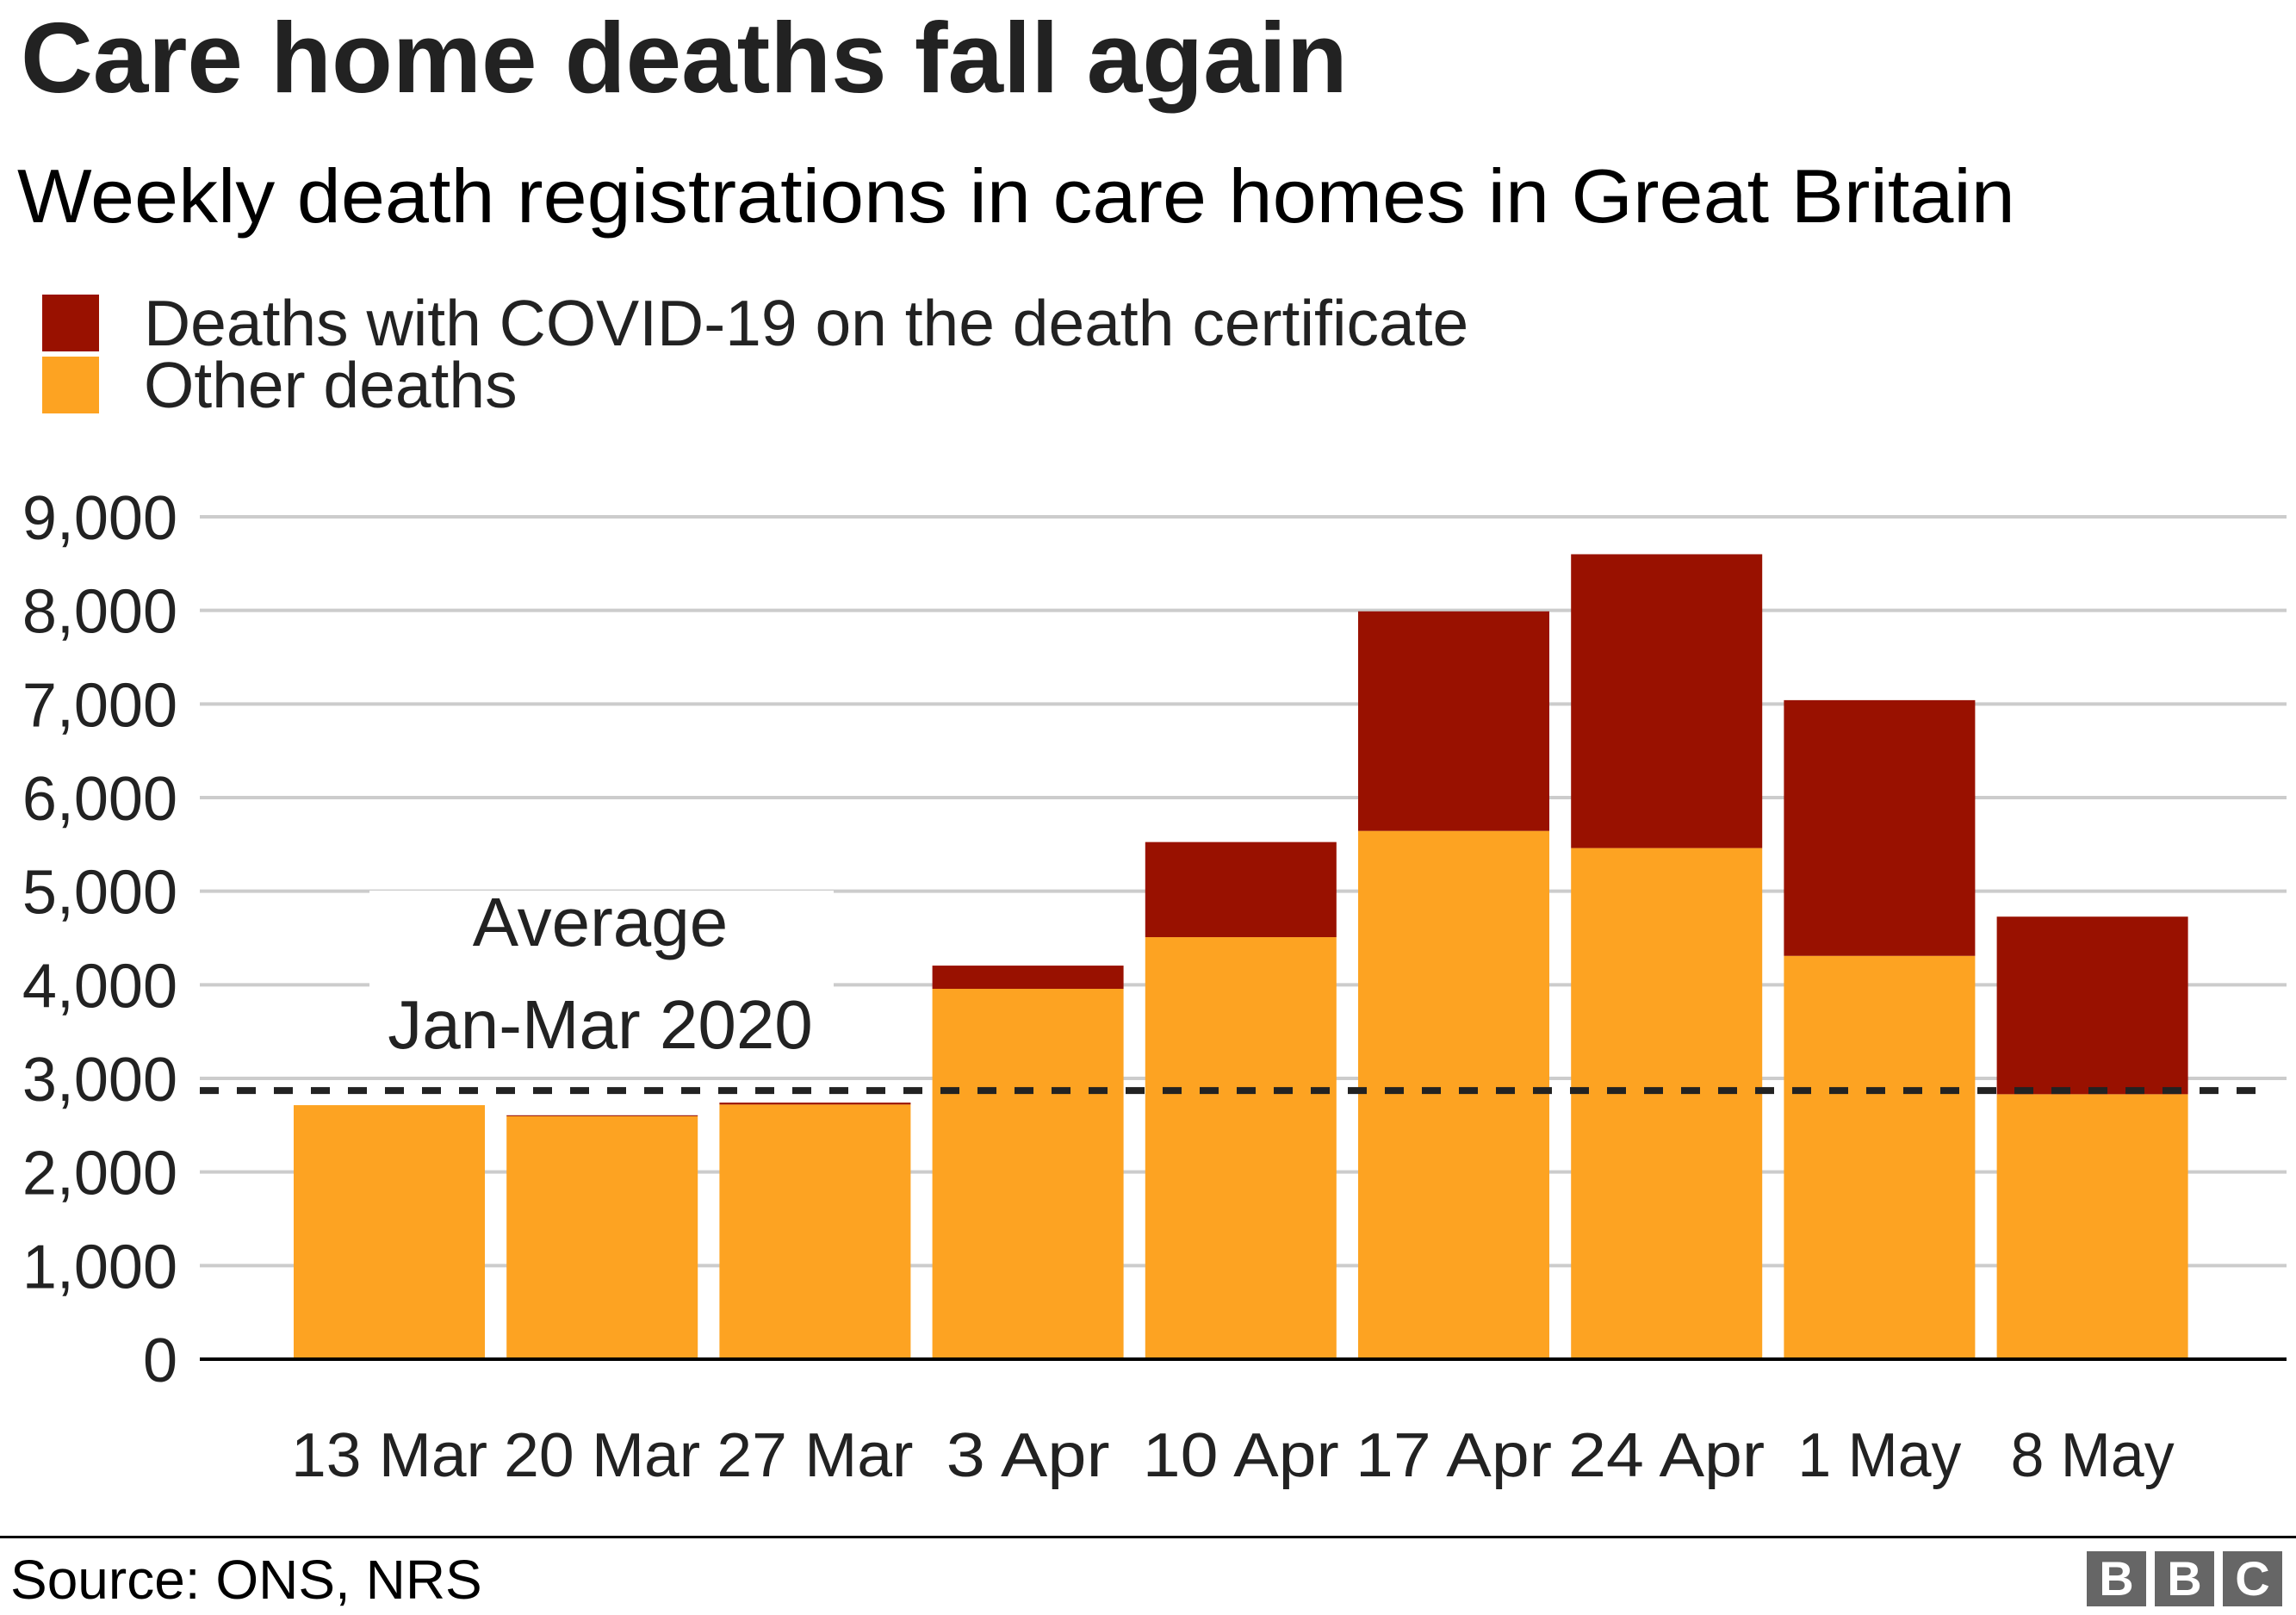 The height and width of the screenshot is (1615, 2296). What do you see at coordinates (99, 518) in the screenshot?
I see `y-tick-label: 9,000` at bounding box center [99, 518].